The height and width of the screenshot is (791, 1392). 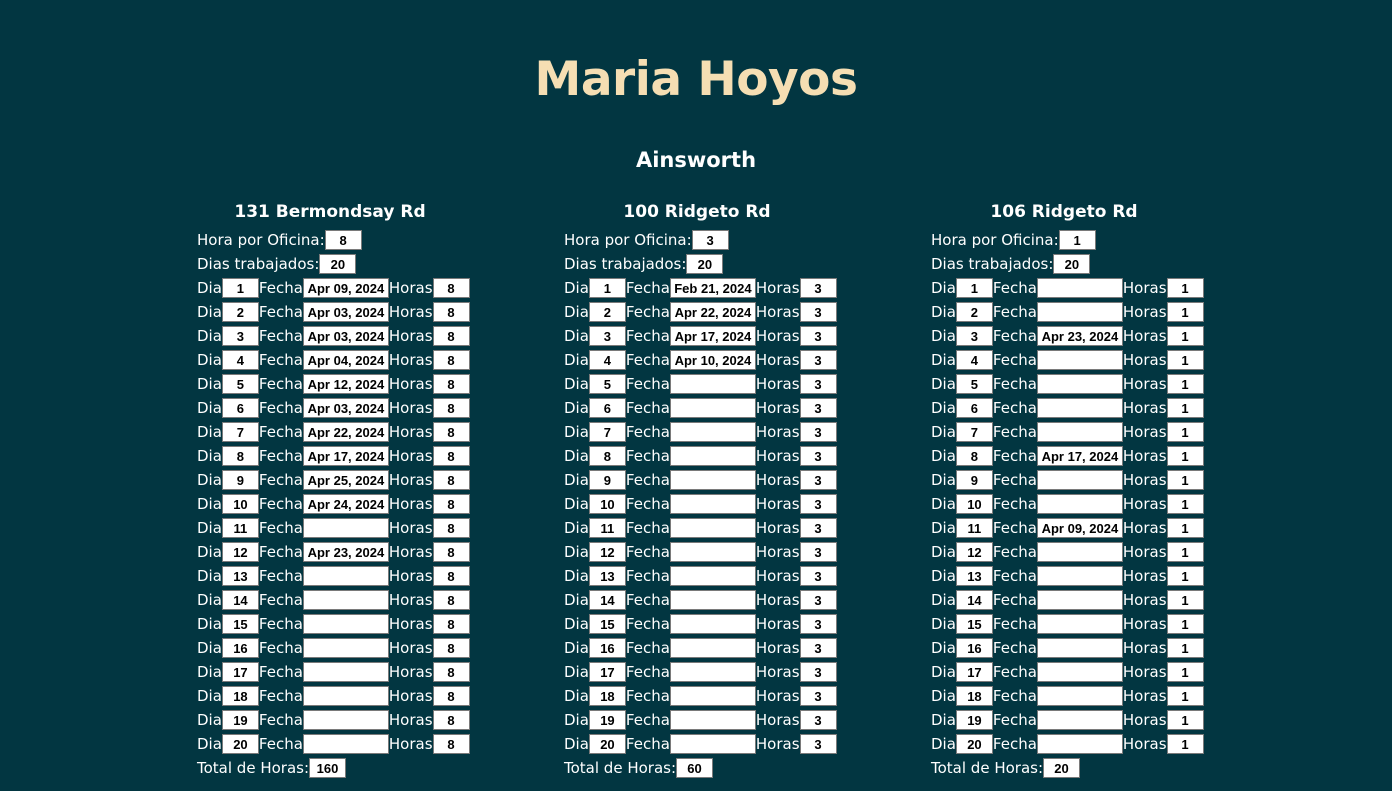 I want to click on fecha-field: Apr 04, 2024, so click(x=345, y=360).